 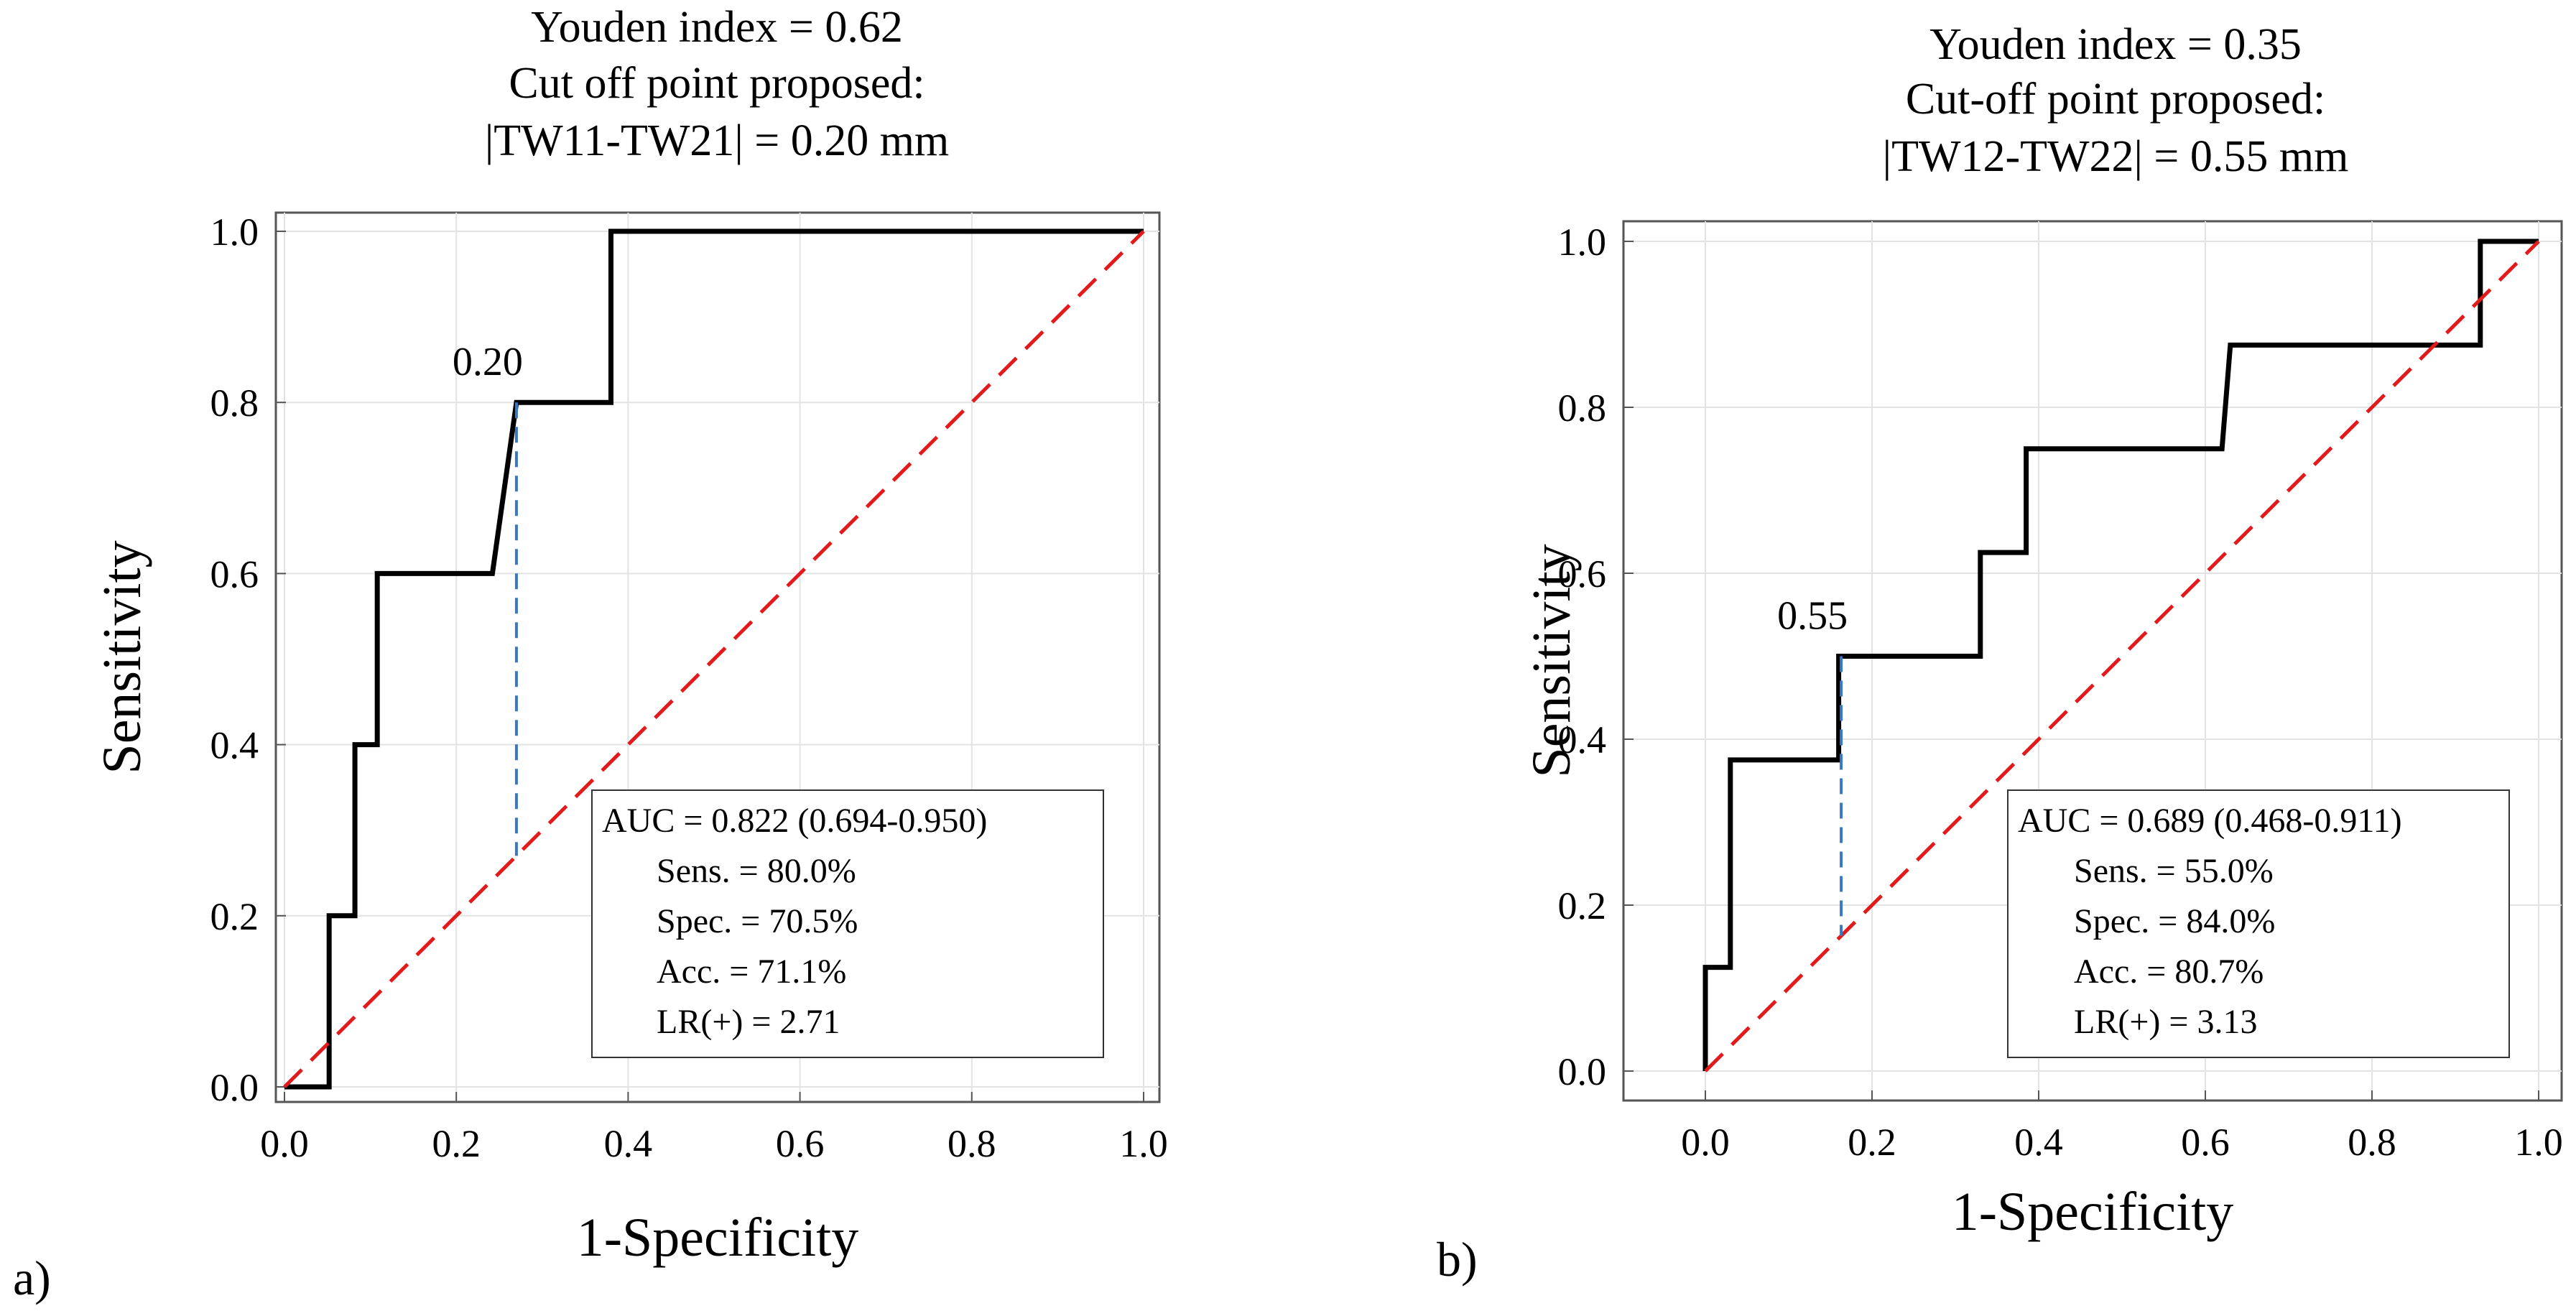 I want to click on auc-stat: AUC = 0.822 (0.694-0.950), so click(x=794, y=821).